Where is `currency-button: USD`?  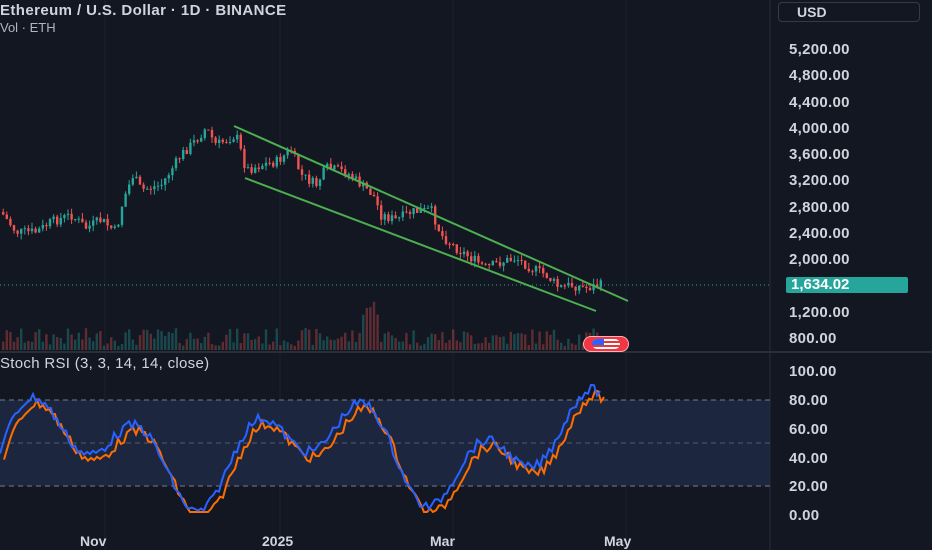
currency-button: USD is located at coordinates (849, 12).